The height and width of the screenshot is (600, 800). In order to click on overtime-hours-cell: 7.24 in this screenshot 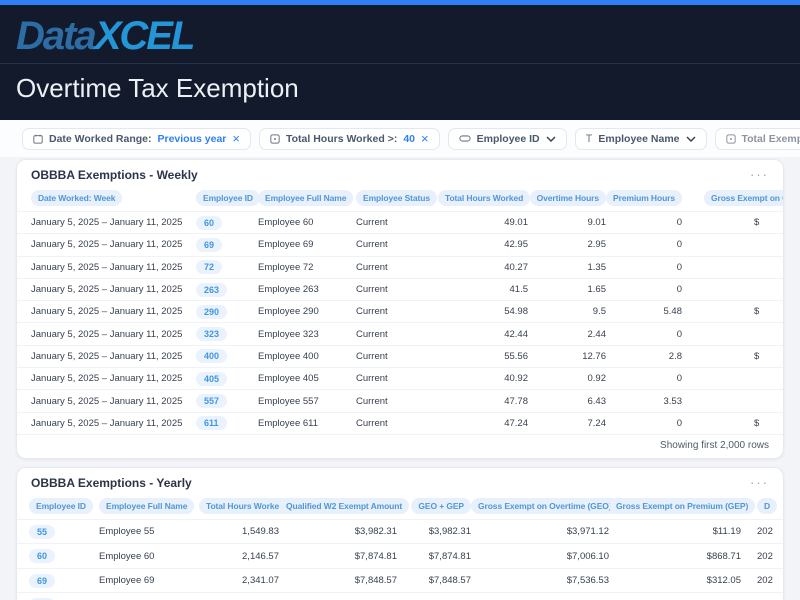, I will do `click(597, 423)`.